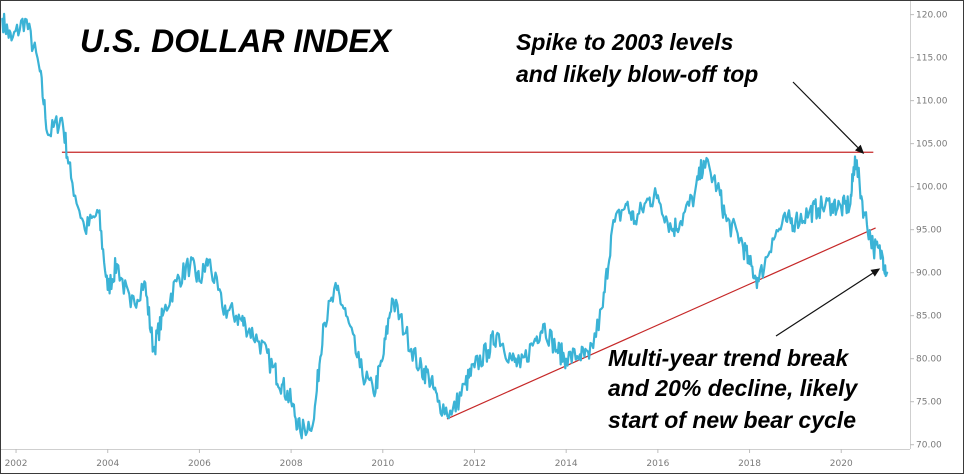  Describe the element at coordinates (291, 464) in the screenshot. I see `x-tick-label: 2008` at that location.